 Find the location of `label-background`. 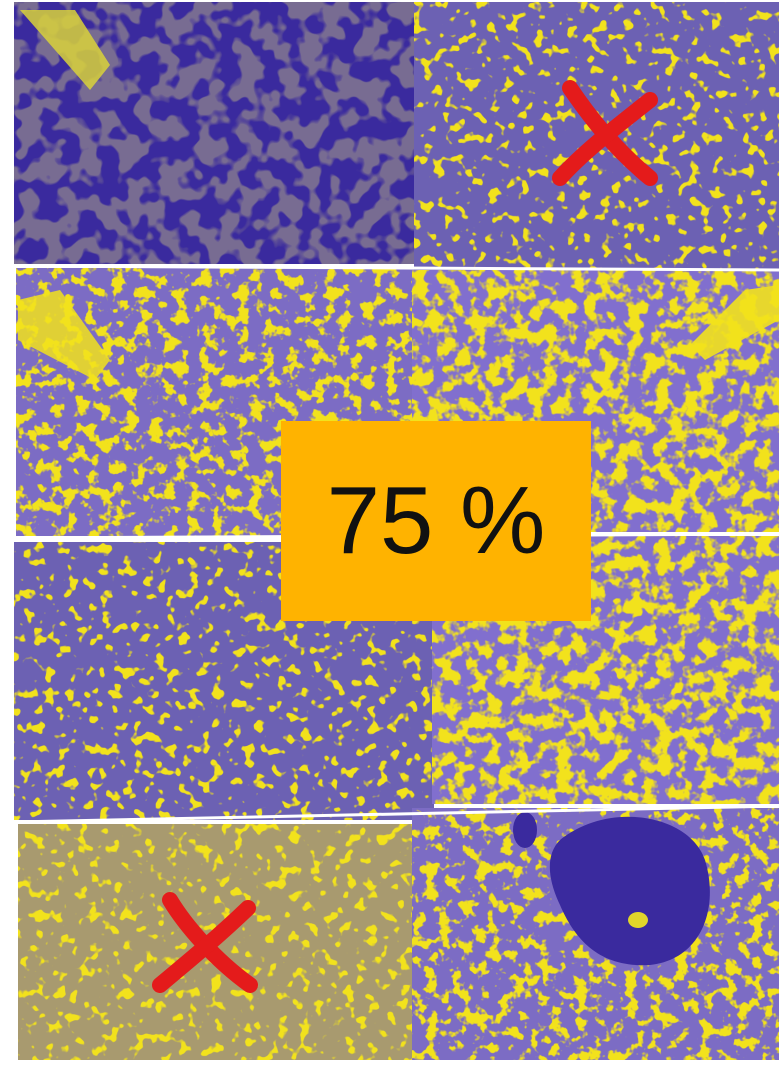

label-background is located at coordinates (436, 521).